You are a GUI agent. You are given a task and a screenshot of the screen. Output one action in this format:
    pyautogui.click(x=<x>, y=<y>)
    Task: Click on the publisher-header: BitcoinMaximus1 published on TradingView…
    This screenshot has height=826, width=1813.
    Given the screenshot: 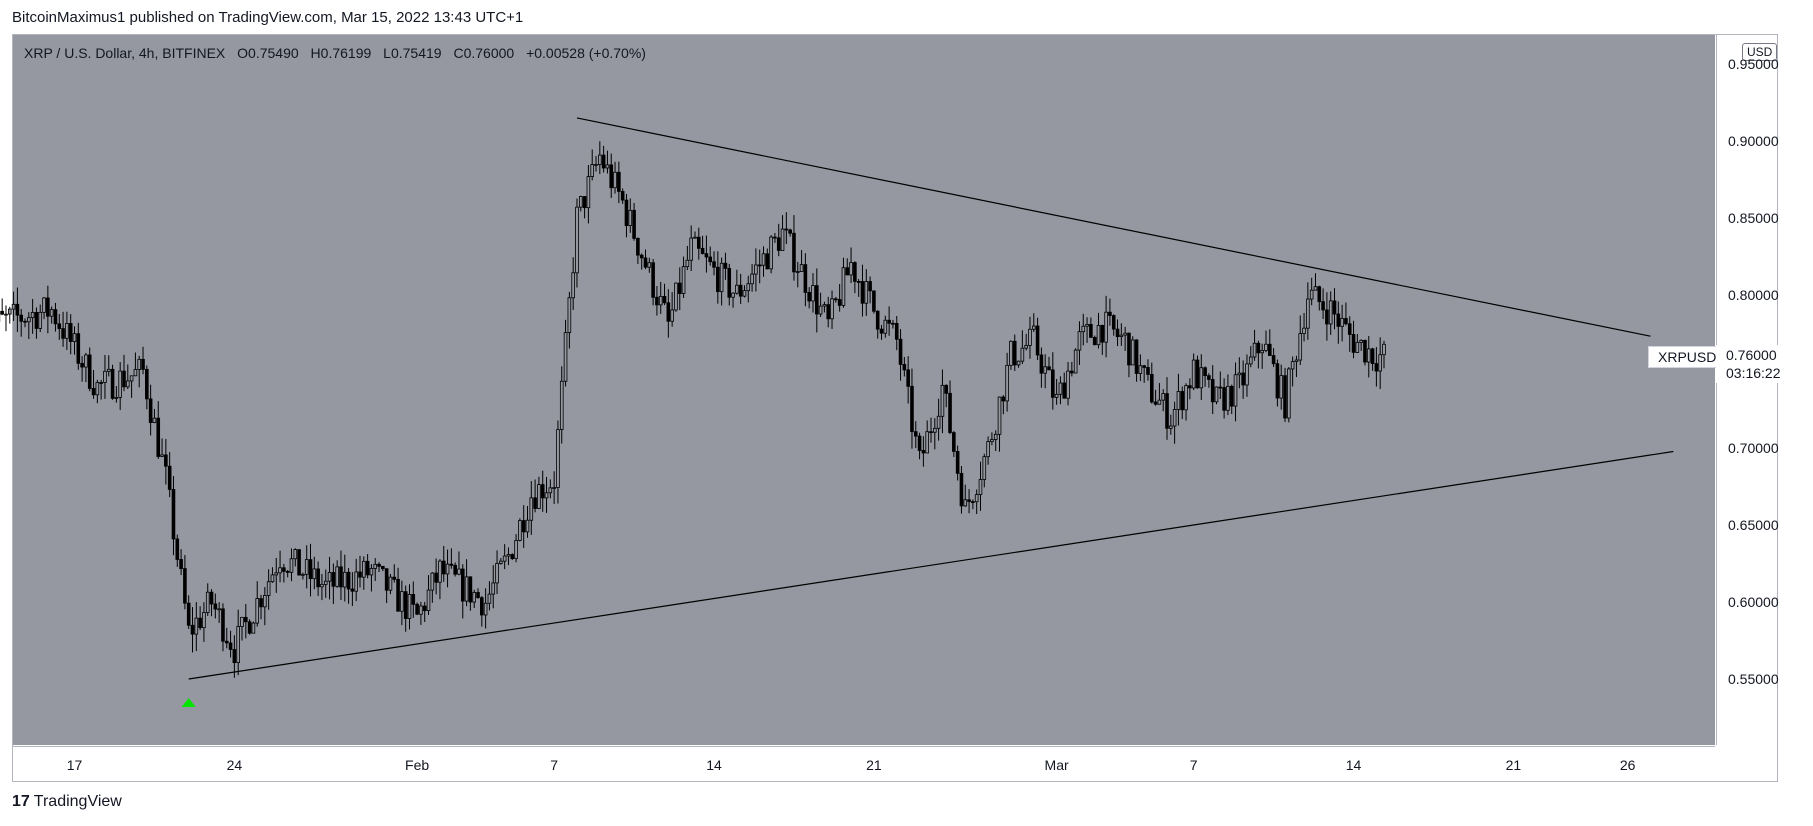 What is the action you would take?
    pyautogui.click(x=268, y=17)
    